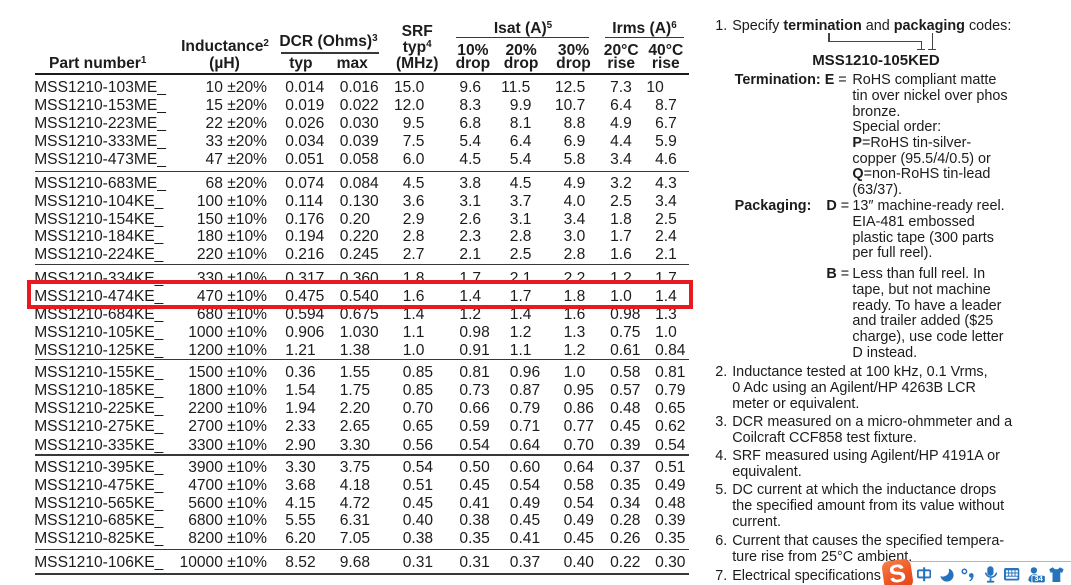  I want to click on svg-text: 34, so click(1038, 578).